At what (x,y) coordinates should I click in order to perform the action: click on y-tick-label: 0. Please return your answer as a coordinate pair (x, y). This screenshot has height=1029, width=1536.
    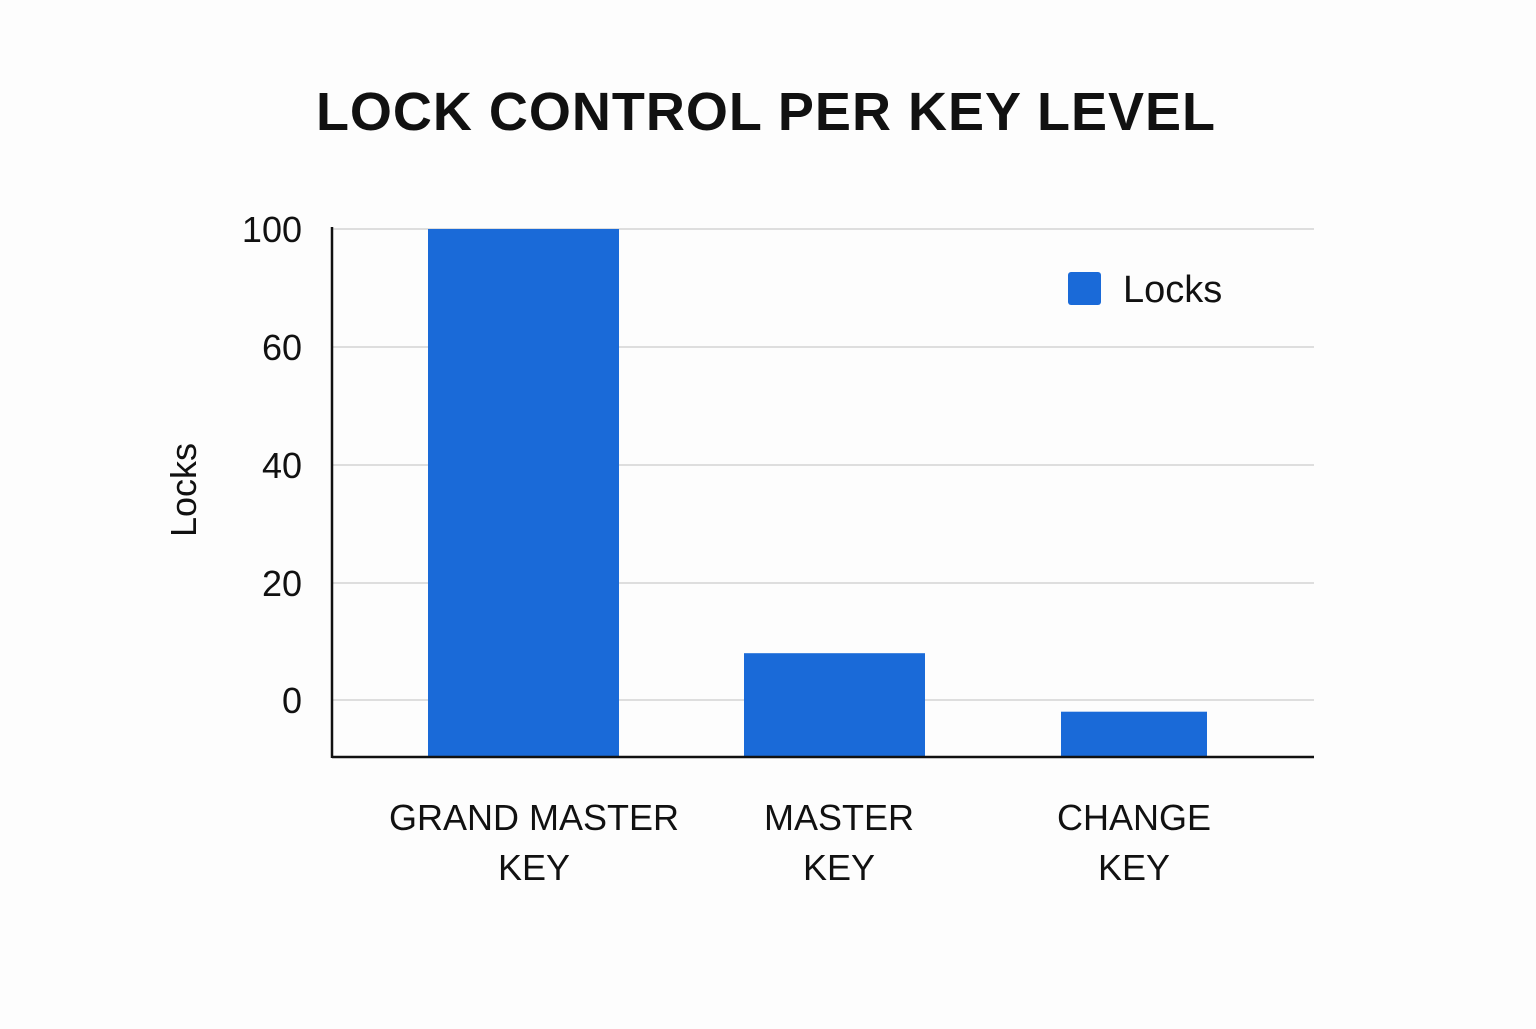
    Looking at the image, I should click on (292, 700).